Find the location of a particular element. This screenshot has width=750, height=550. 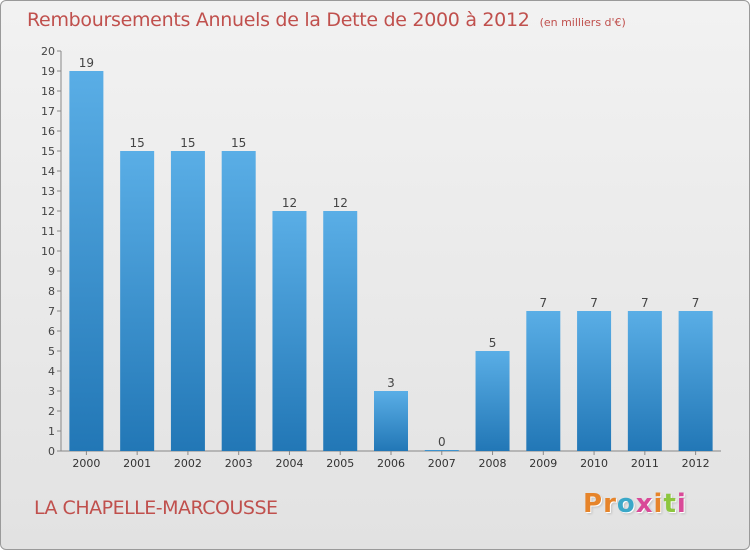

y-tick-label: 0 is located at coordinates (51, 451).